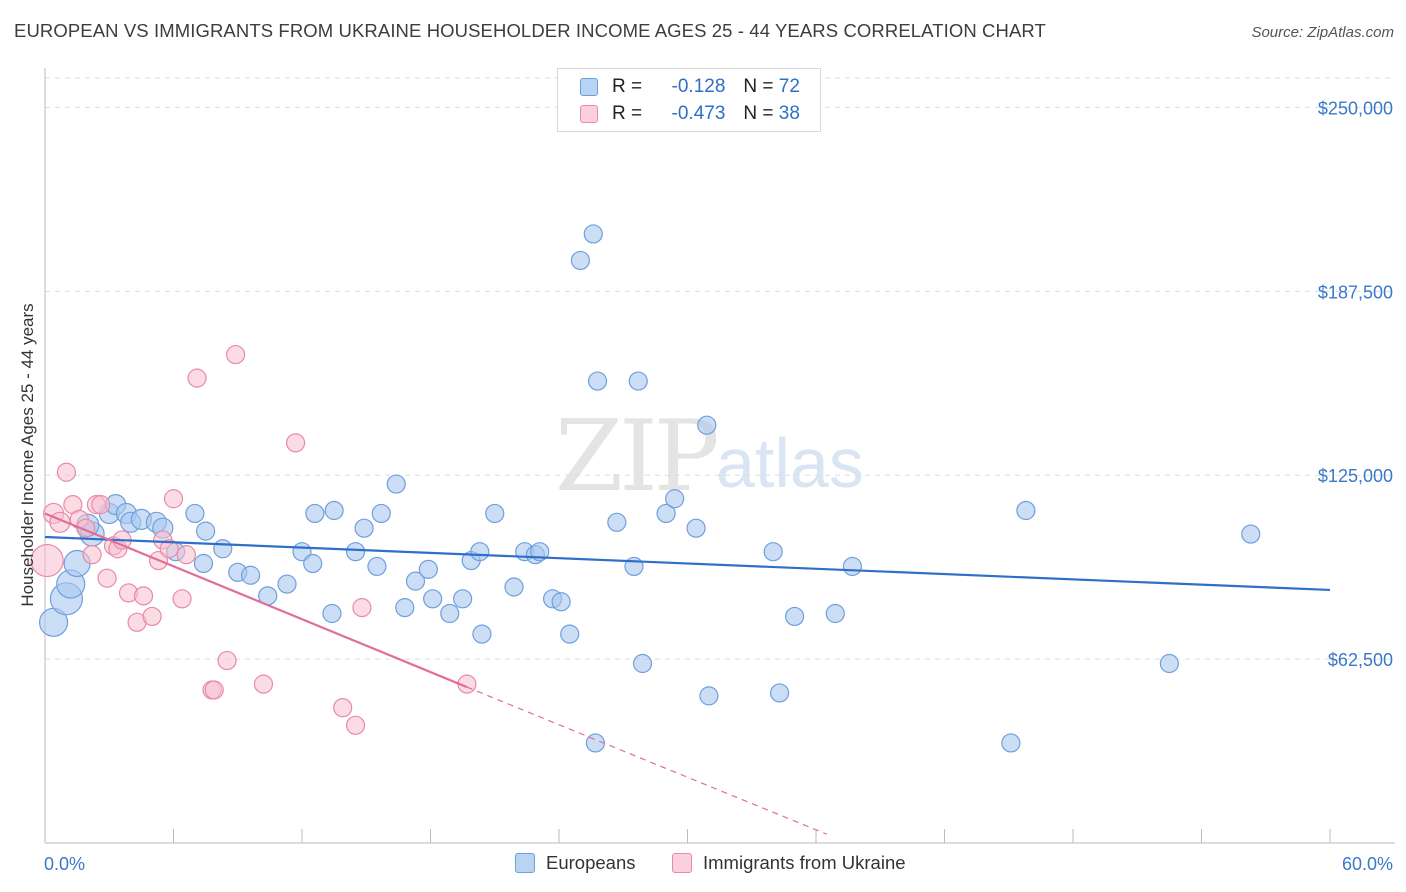 The width and height of the screenshot is (1406, 892). What do you see at coordinates (698, 86) in the screenshot?
I see `legend-r-value: -0.128` at bounding box center [698, 86].